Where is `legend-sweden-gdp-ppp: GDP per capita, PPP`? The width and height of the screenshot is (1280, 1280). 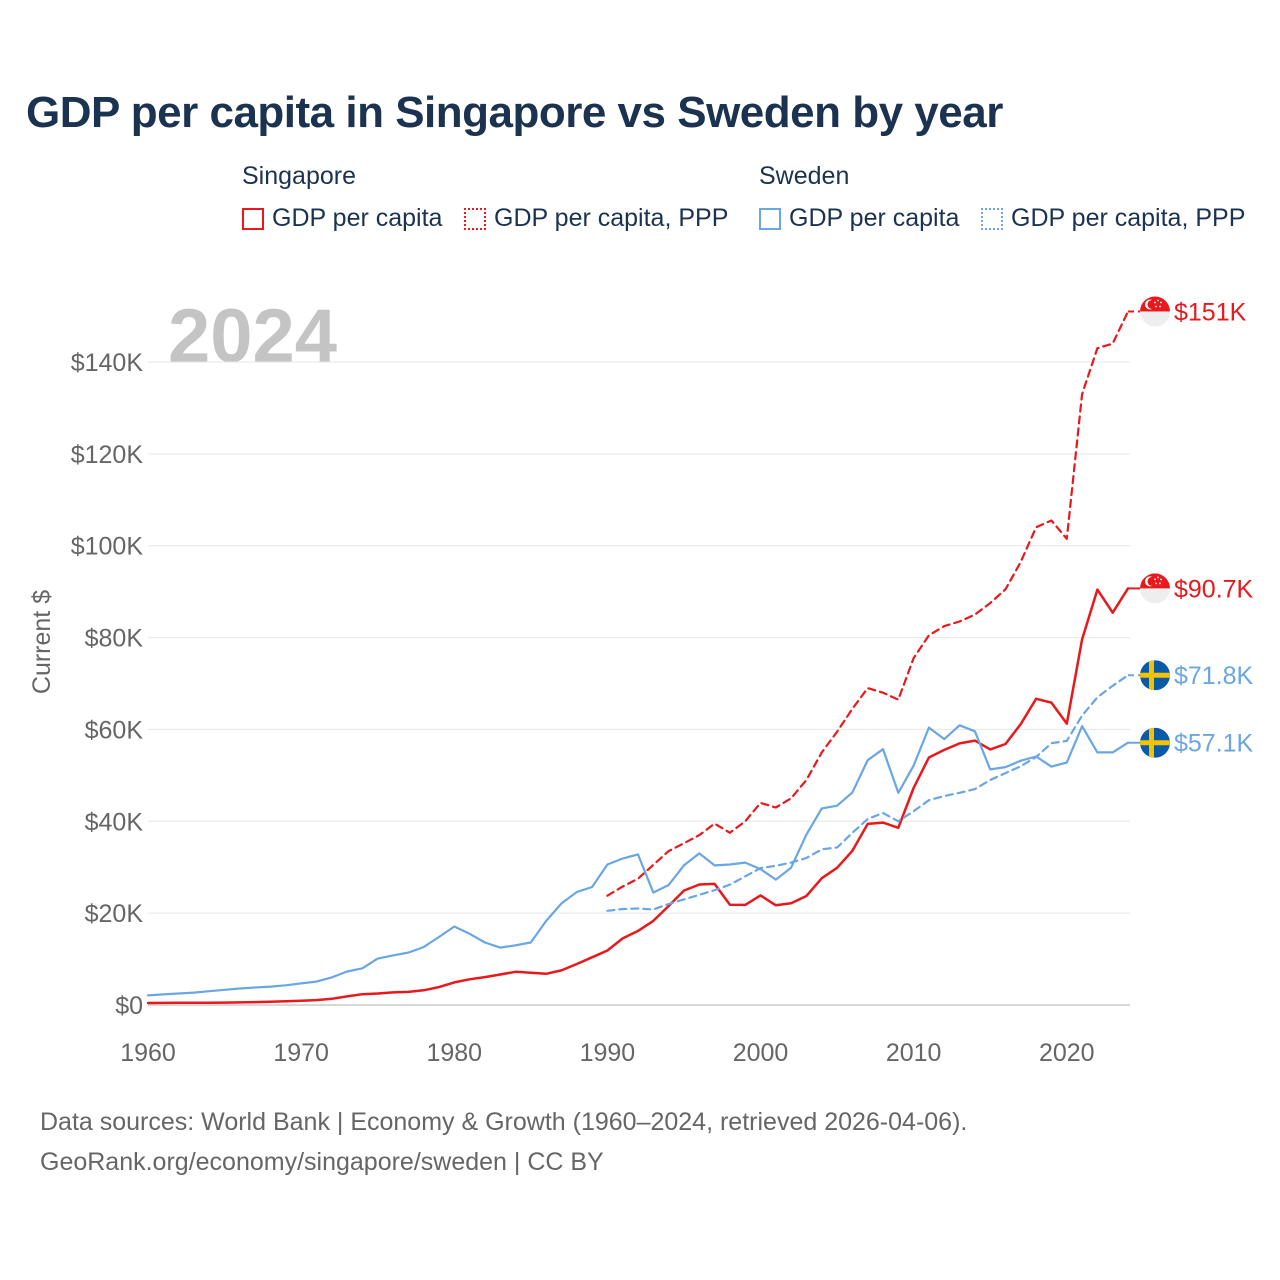 legend-sweden-gdp-ppp: GDP per capita, PPP is located at coordinates (1113, 218).